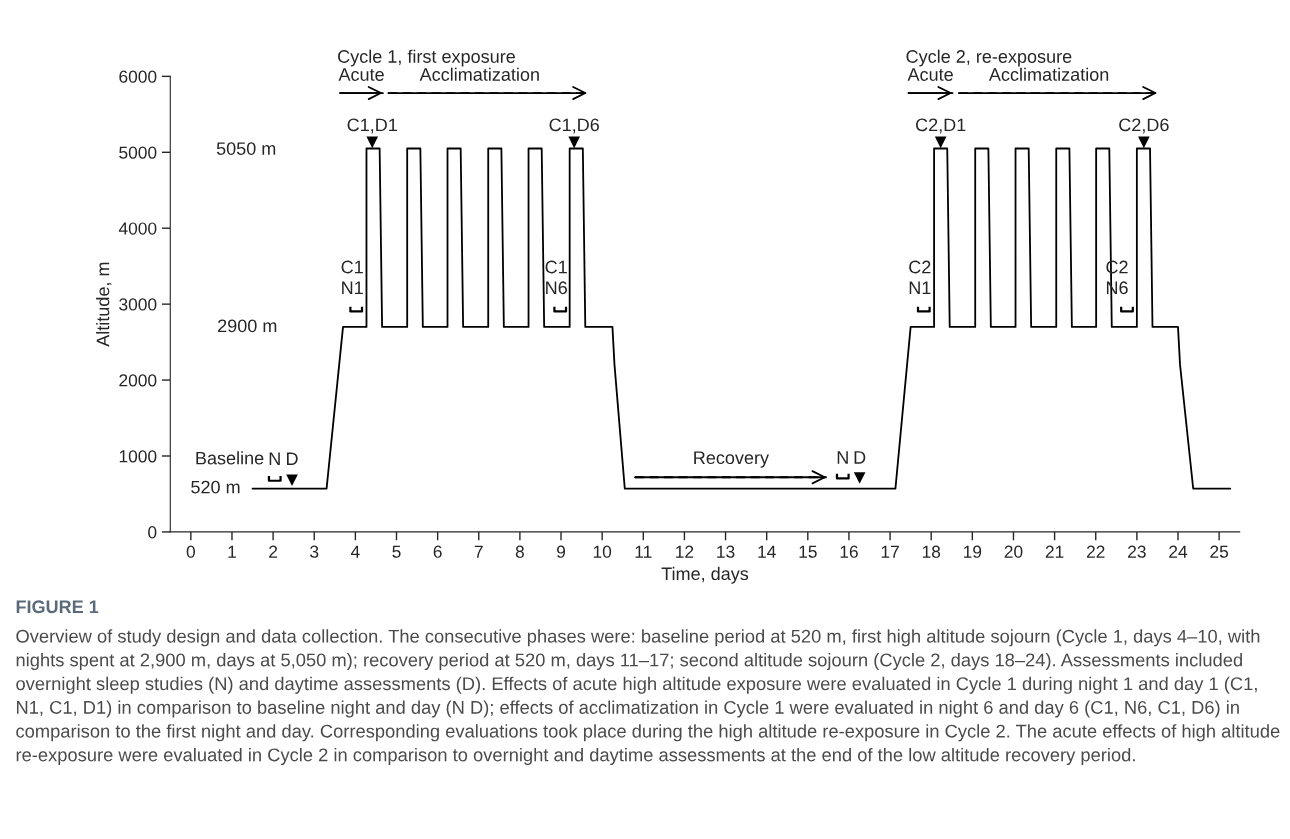  Describe the element at coordinates (989, 58) in the screenshot. I see `annotation: Cycle 2, re-exposure` at that location.